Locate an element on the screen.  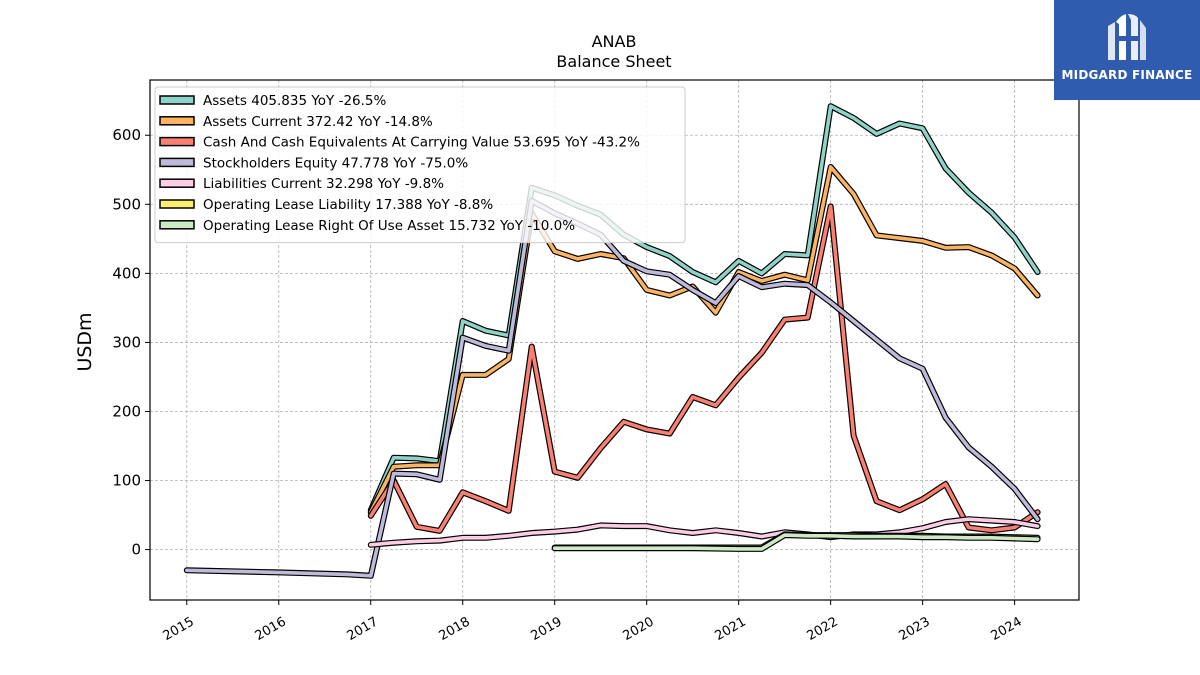
y-tick-label: 300 is located at coordinates (126, 342).